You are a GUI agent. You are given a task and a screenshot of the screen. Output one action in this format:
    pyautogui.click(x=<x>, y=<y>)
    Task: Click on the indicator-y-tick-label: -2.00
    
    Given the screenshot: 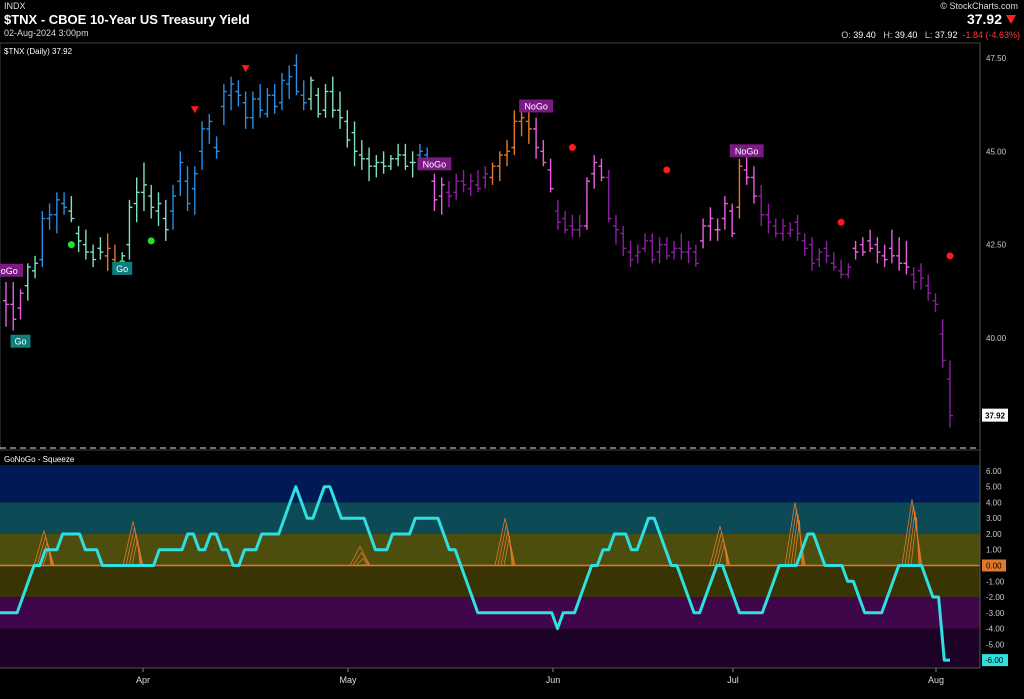 What is the action you would take?
    pyautogui.click(x=995, y=597)
    